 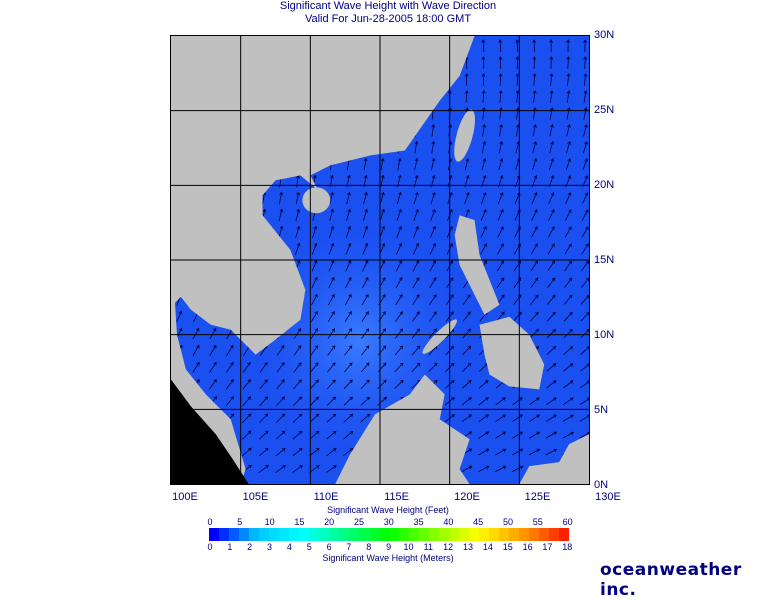 I want to click on feet-tick: 5, so click(x=240, y=522).